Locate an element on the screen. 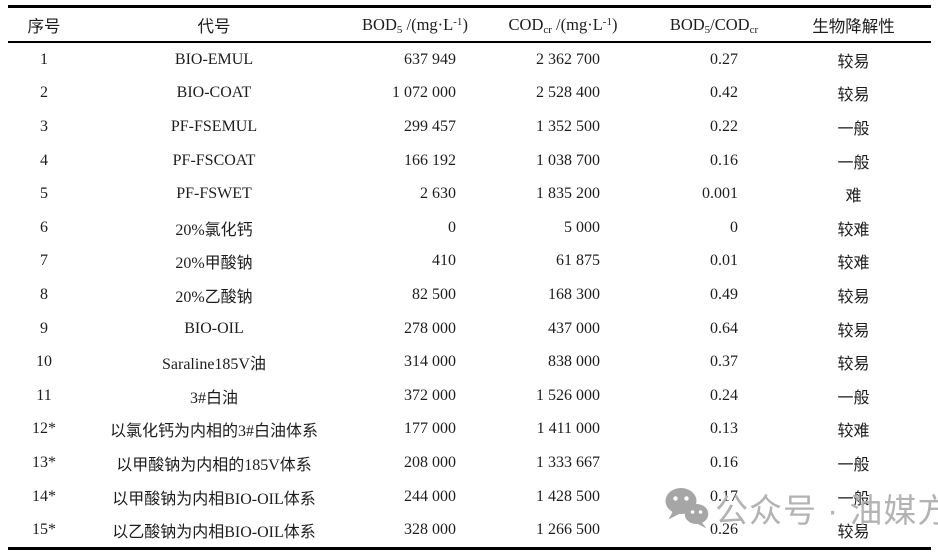  cell-seq: 14* is located at coordinates (44, 496).